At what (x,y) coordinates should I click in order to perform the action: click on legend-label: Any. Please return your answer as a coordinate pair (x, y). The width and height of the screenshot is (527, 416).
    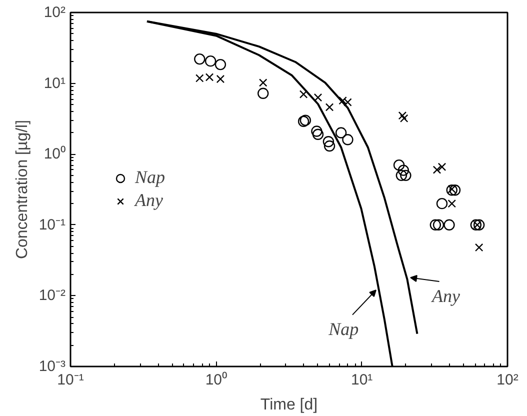
    Looking at the image, I should click on (149, 200).